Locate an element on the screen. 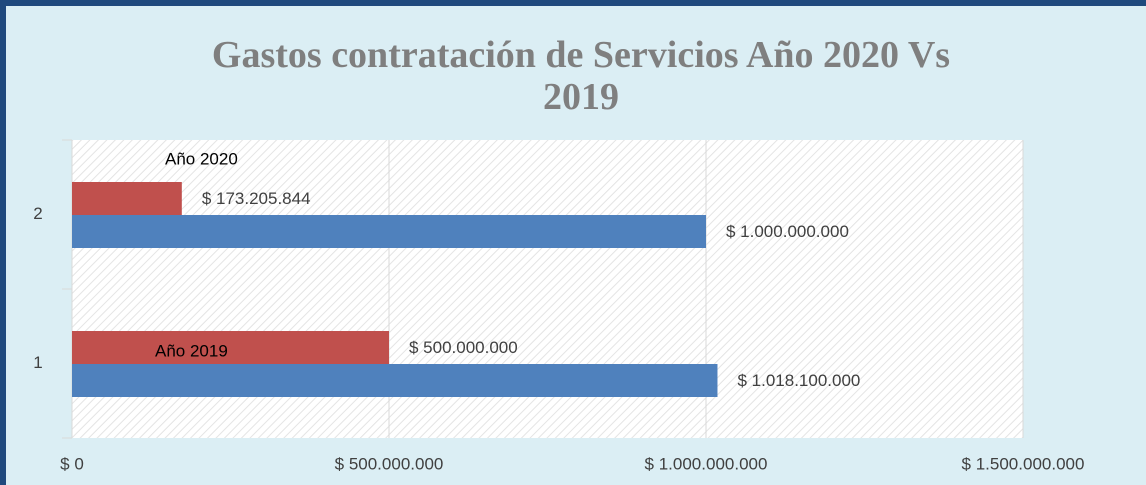 This screenshot has width=1146, height=485. x-tick-label: $ 0 is located at coordinates (72, 463).